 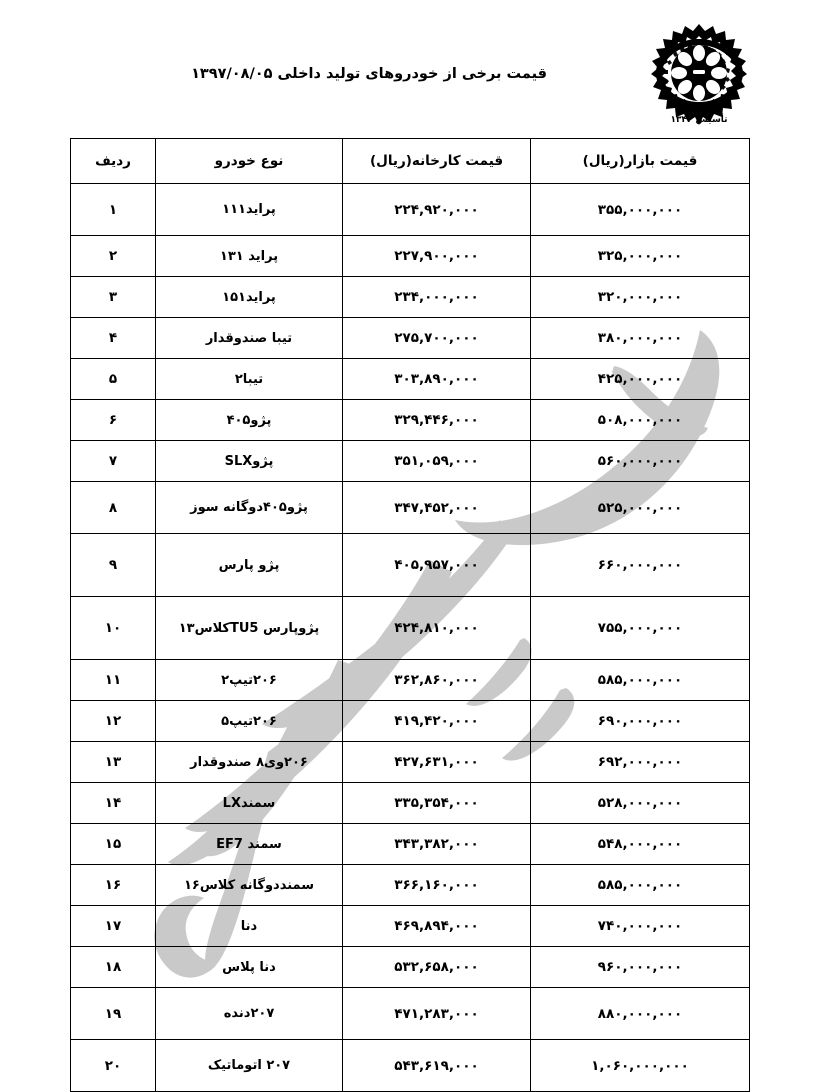 I want to click on cell-car-name: تیبا صندوقدار, so click(x=249, y=338).